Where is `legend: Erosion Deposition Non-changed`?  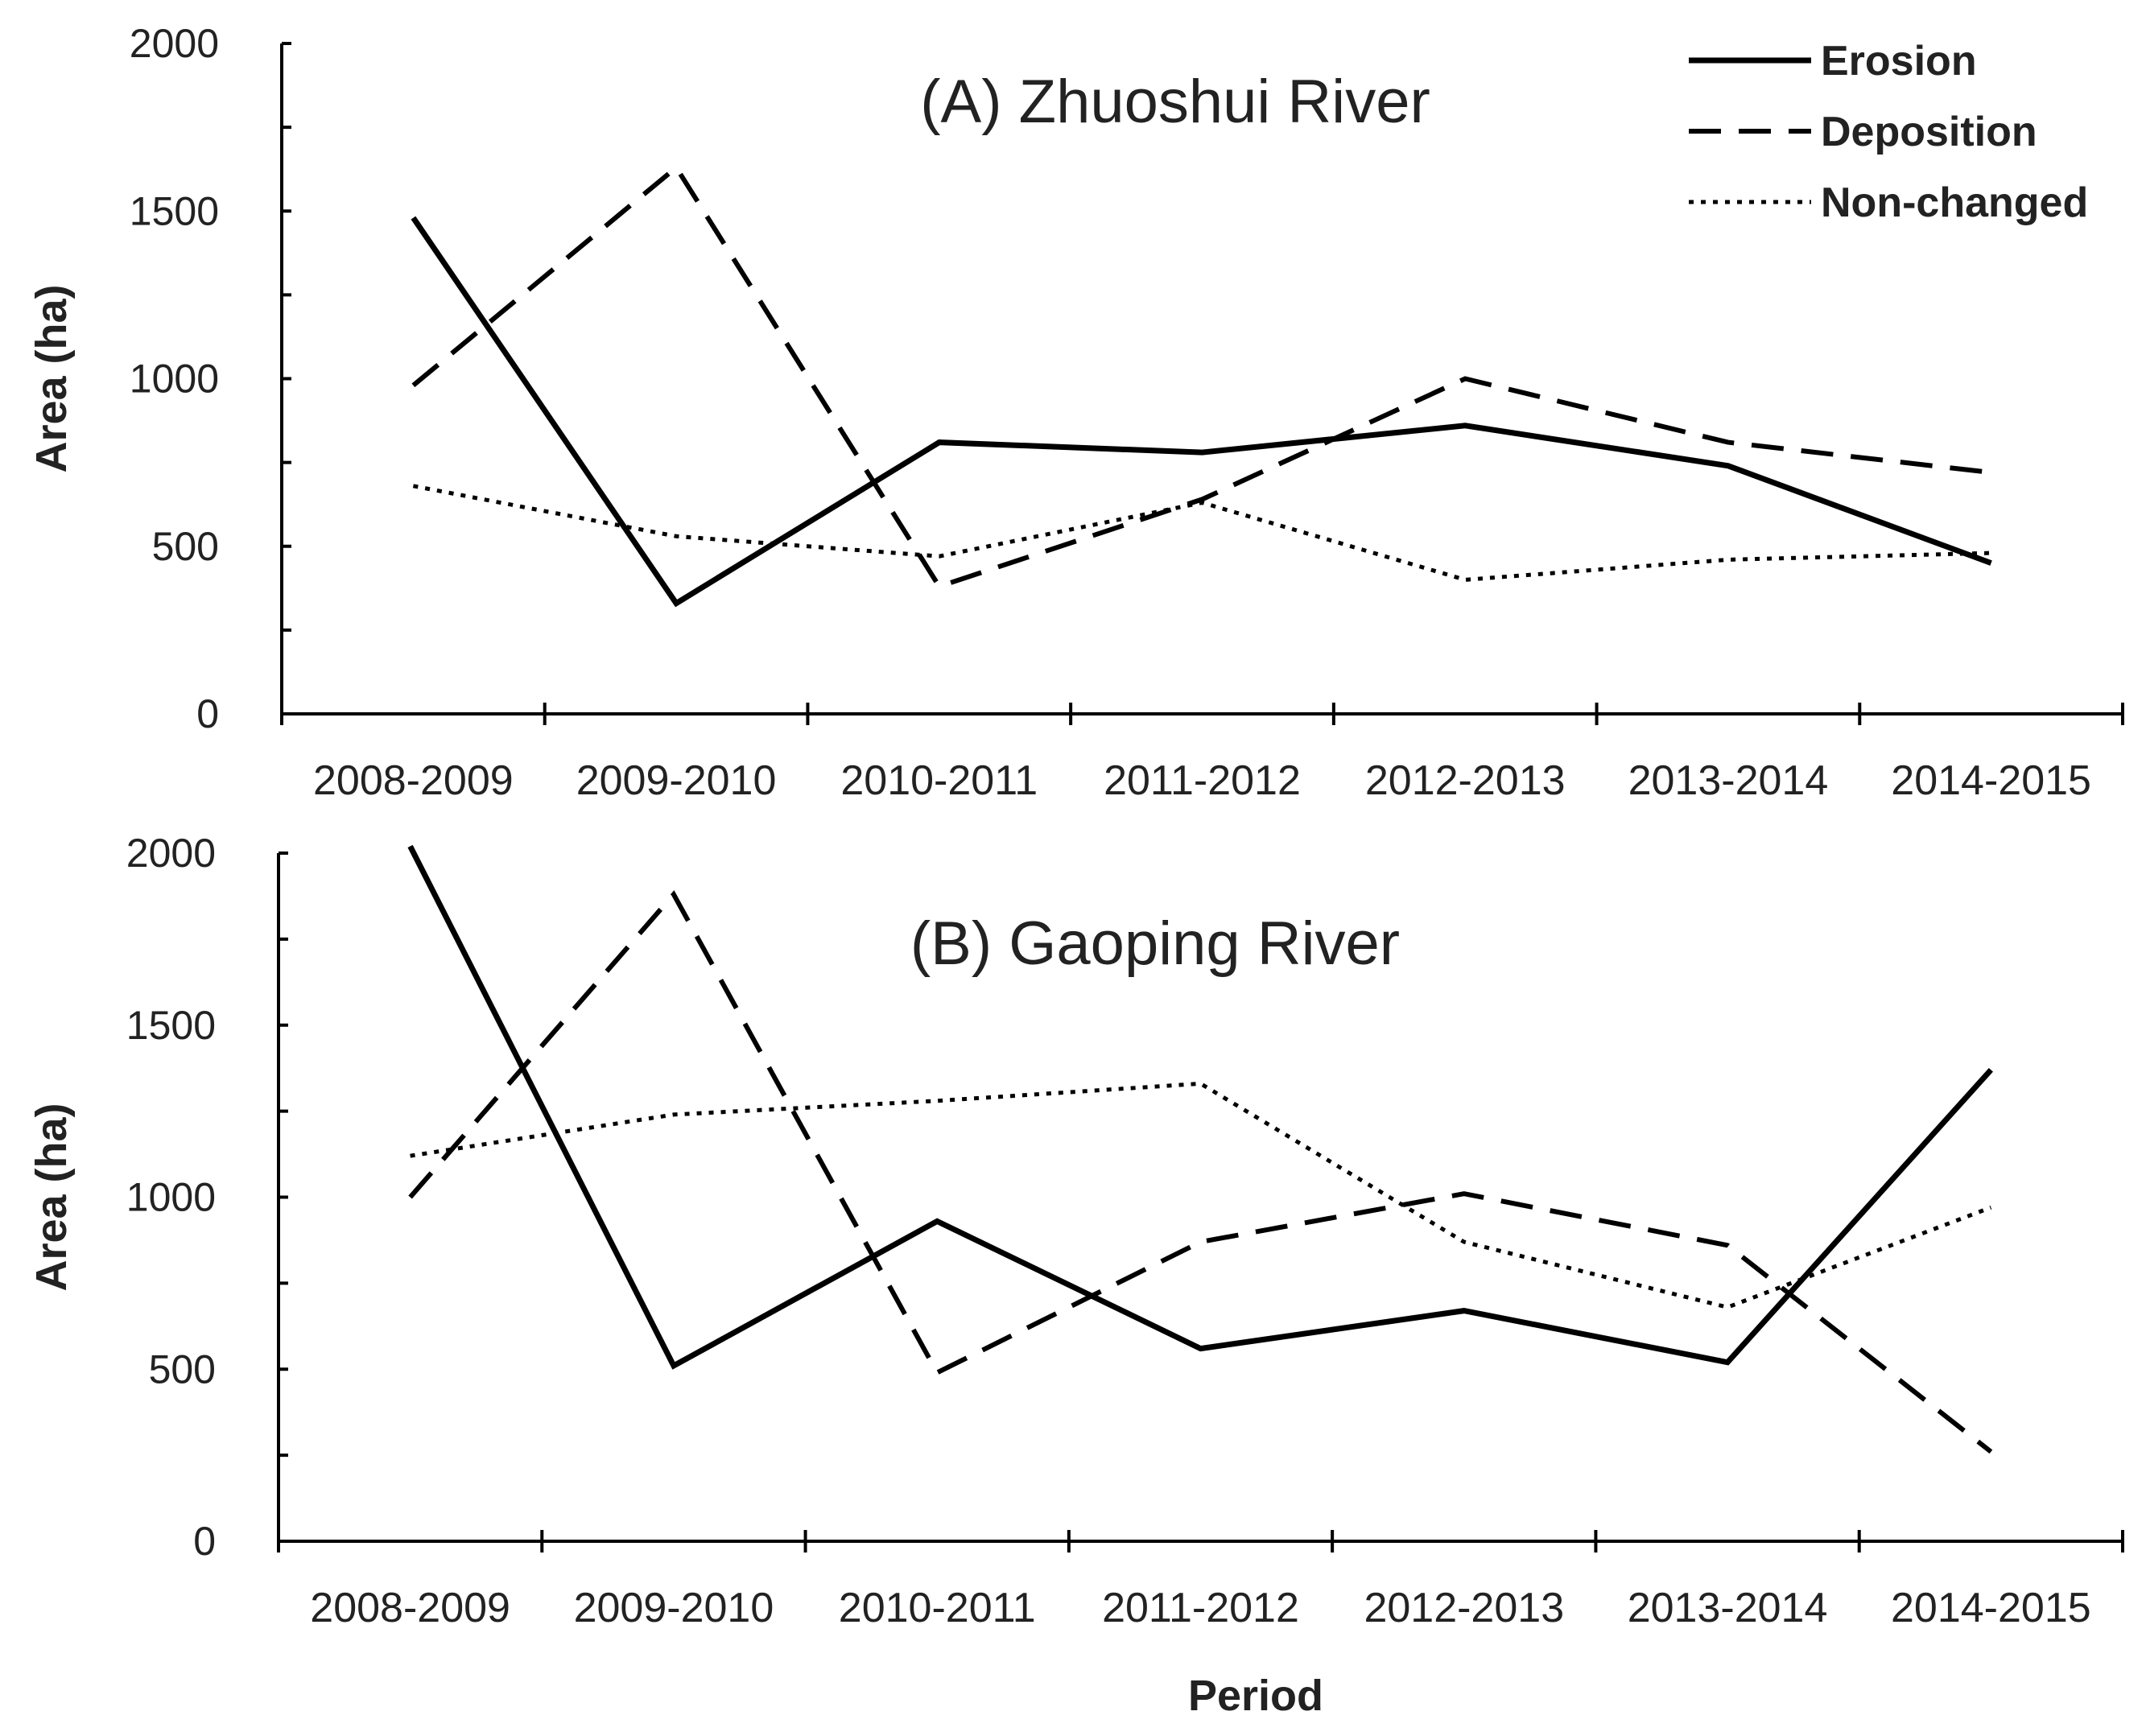 legend: Erosion Deposition Non-changed is located at coordinates (1888, 132).